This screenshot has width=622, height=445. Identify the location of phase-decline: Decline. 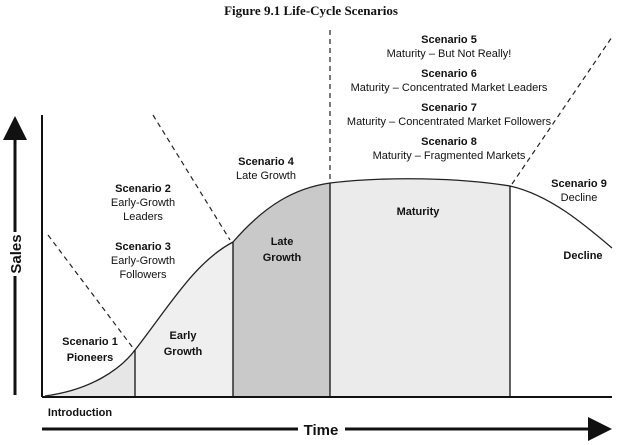
(582, 256).